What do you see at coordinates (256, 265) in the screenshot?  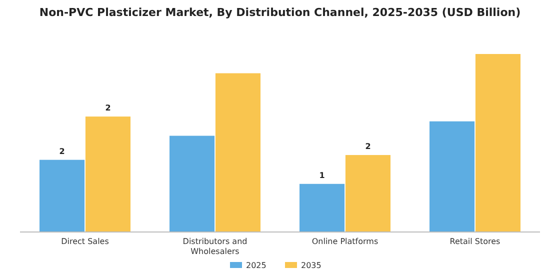 I see `legend-label: 2025` at bounding box center [256, 265].